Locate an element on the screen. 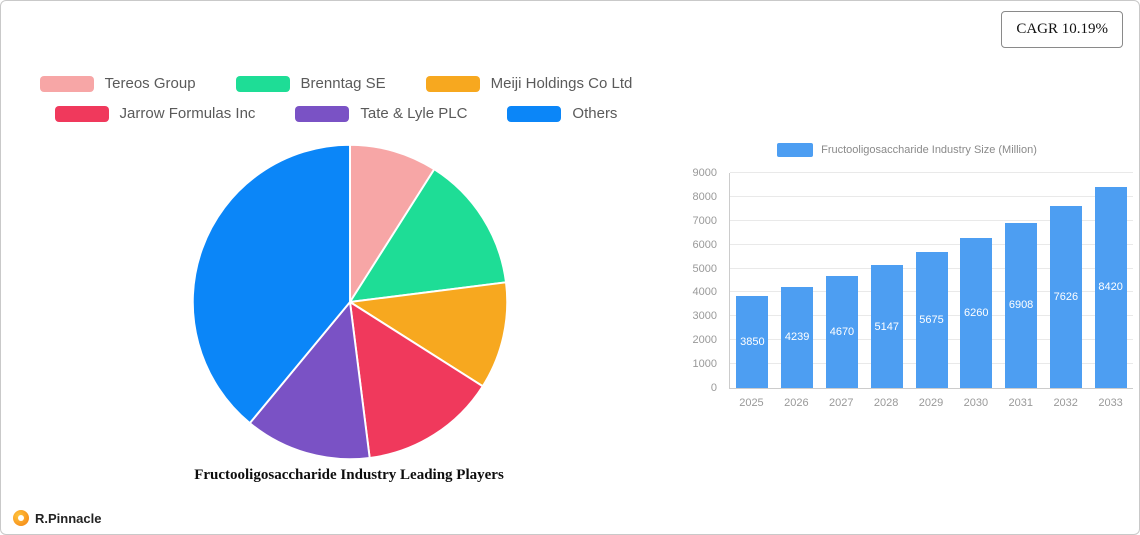  bar-value-label: 6260 is located at coordinates (976, 313).